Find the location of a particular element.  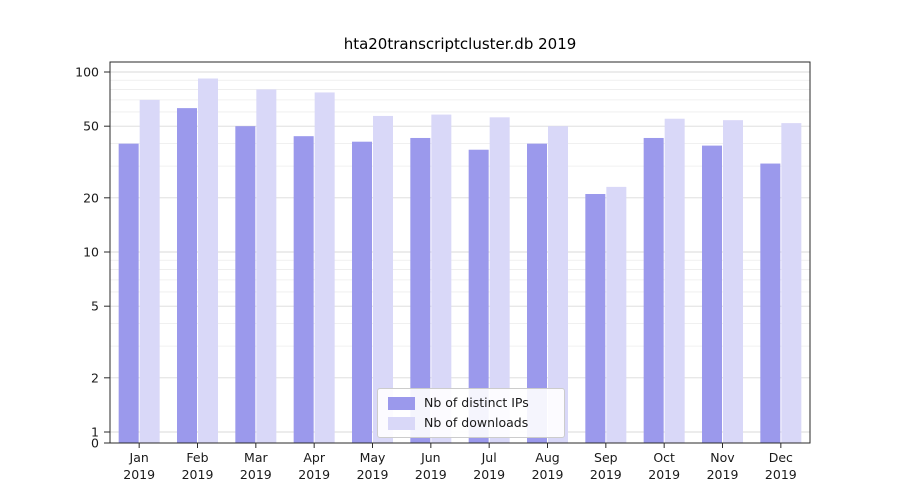

x-tick-label: Aug is located at coordinates (547, 457).